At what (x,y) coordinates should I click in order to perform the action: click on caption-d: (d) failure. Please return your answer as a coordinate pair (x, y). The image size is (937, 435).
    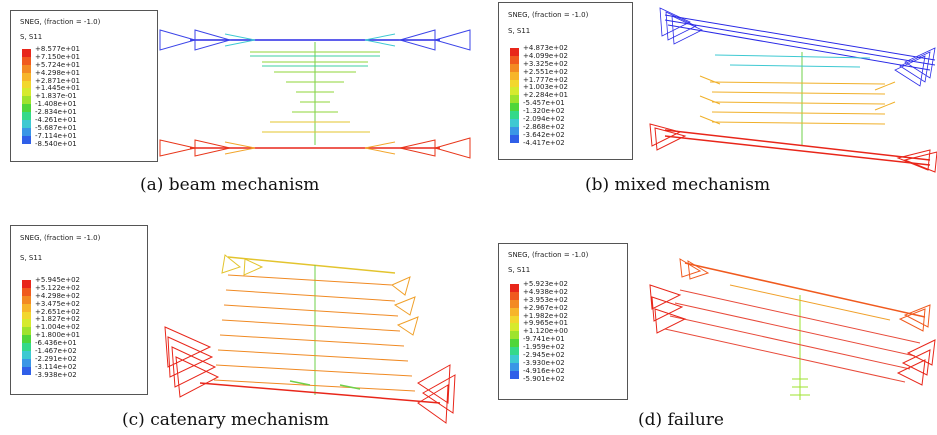
    Looking at the image, I should click on (681, 420).